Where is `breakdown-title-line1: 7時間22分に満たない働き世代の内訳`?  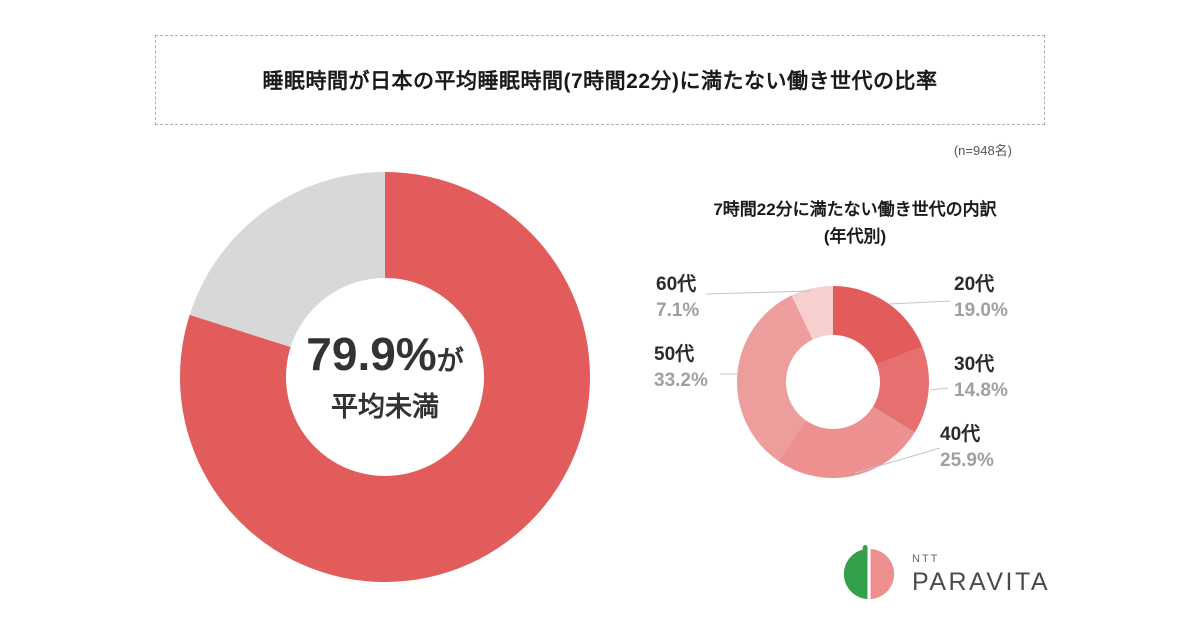
breakdown-title-line1: 7時間22分に満たない働き世代の内訳 is located at coordinates (855, 209).